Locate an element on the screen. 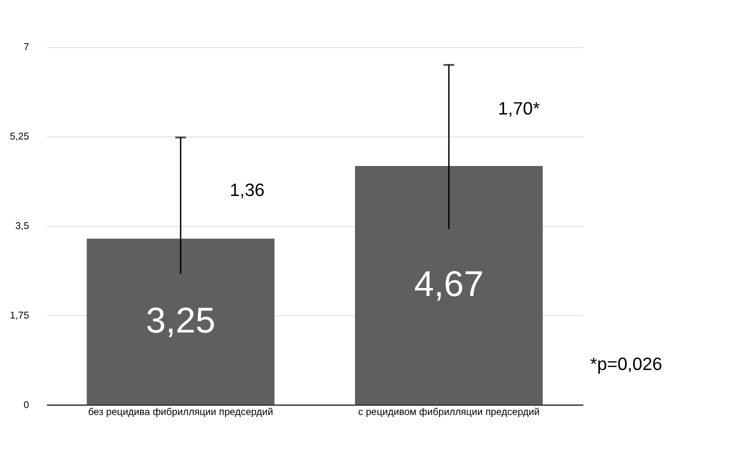 Image resolution: width=752 pixels, height=459 pixels. y-tick-label: 0 is located at coordinates (27, 405).